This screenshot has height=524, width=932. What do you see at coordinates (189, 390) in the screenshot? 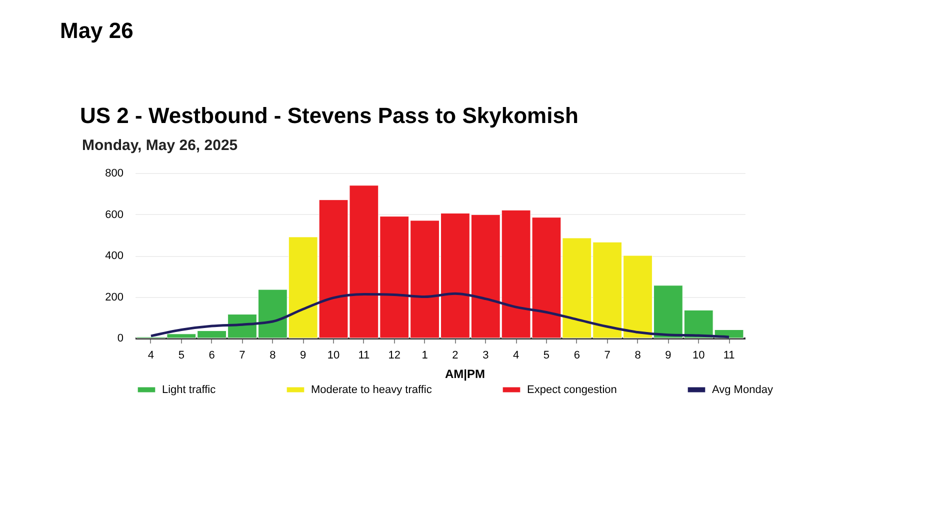
I see `legend-label: Light traffic` at bounding box center [189, 390].